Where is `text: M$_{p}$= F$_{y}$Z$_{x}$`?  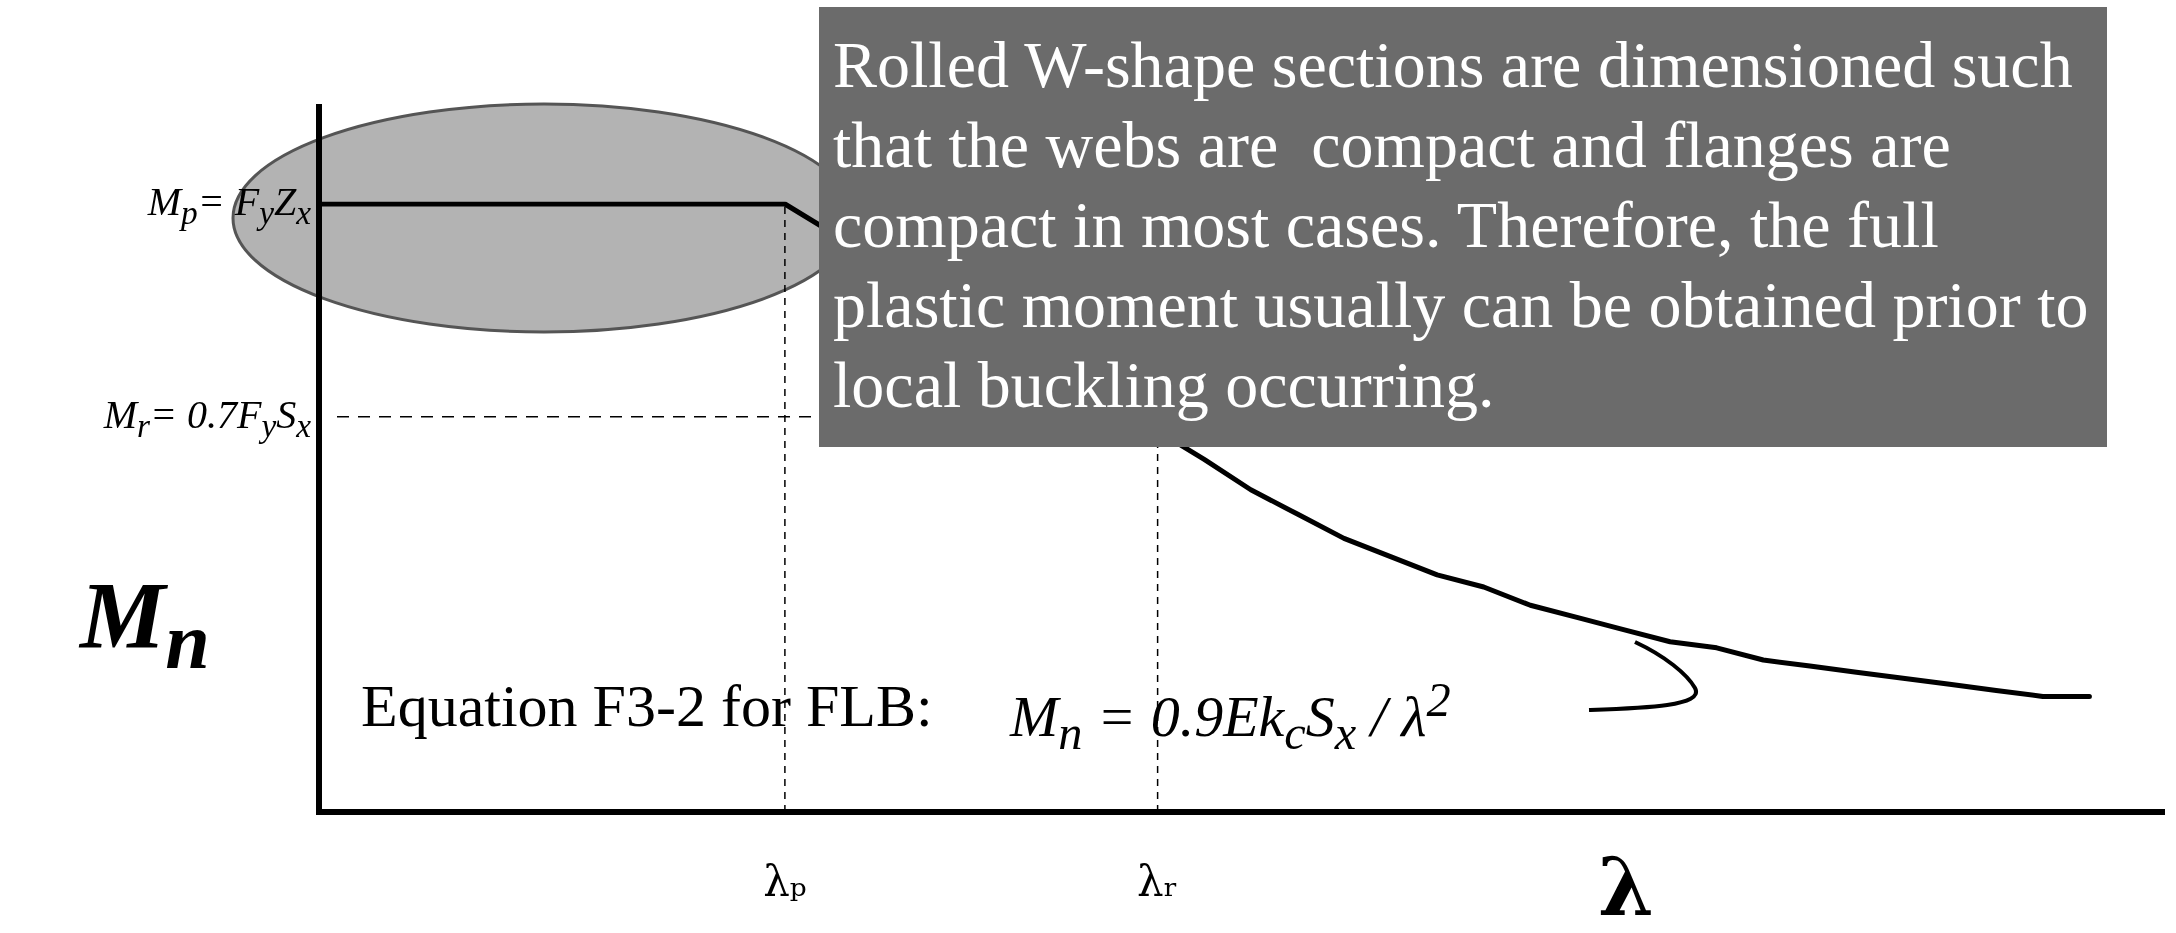 text: M$_{p}$= F$_{y}$Z$_{x}$ is located at coordinates (229, 205).